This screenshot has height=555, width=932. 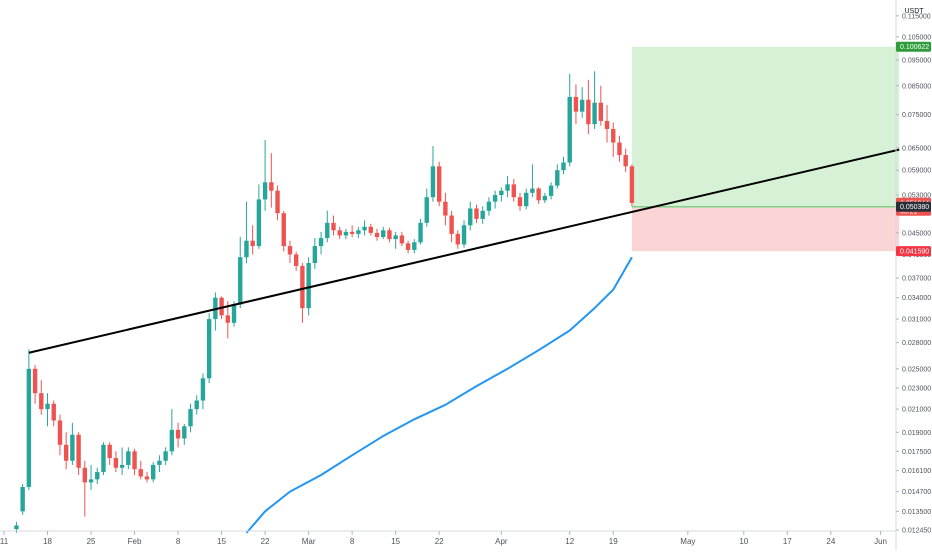 What do you see at coordinates (916, 492) in the screenshot?
I see `y-tick-label: 0.014700` at bounding box center [916, 492].